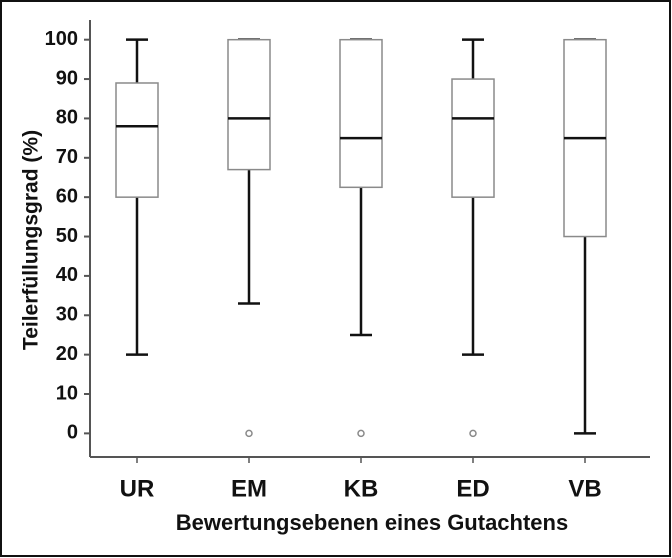  Describe the element at coordinates (72, 433) in the screenshot. I see `y-tick-label: 0` at that location.